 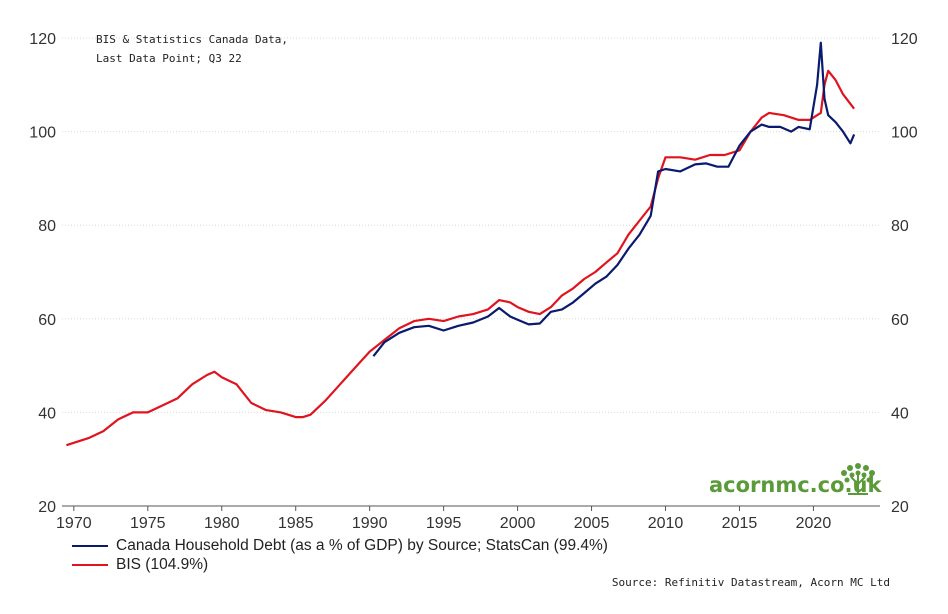 What do you see at coordinates (900, 413) in the screenshot?
I see `y-tick-right-40: 40` at bounding box center [900, 413].